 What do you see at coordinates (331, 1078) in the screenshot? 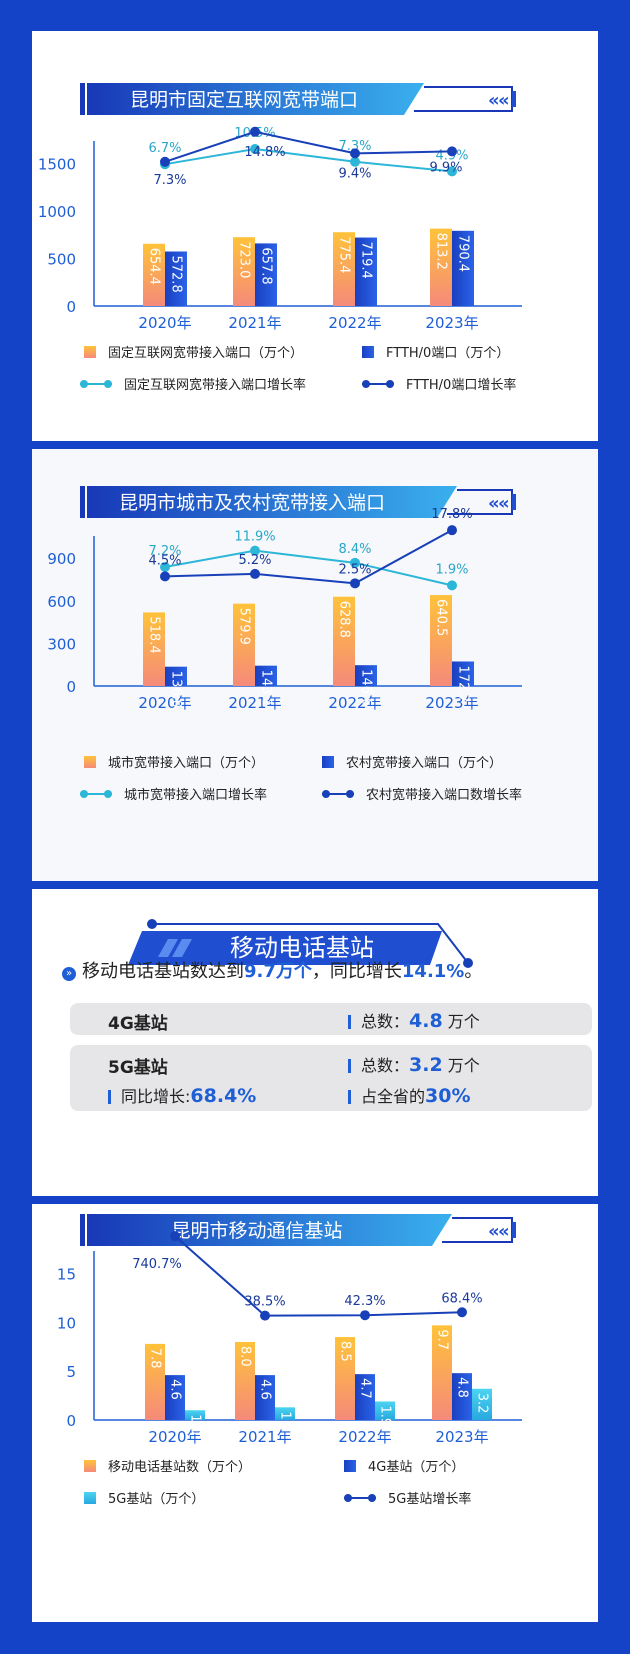
I see `row-5g: 5G基站 总数：3.2 万个 同比增长:68.4% 占全省的30%` at bounding box center [331, 1078].